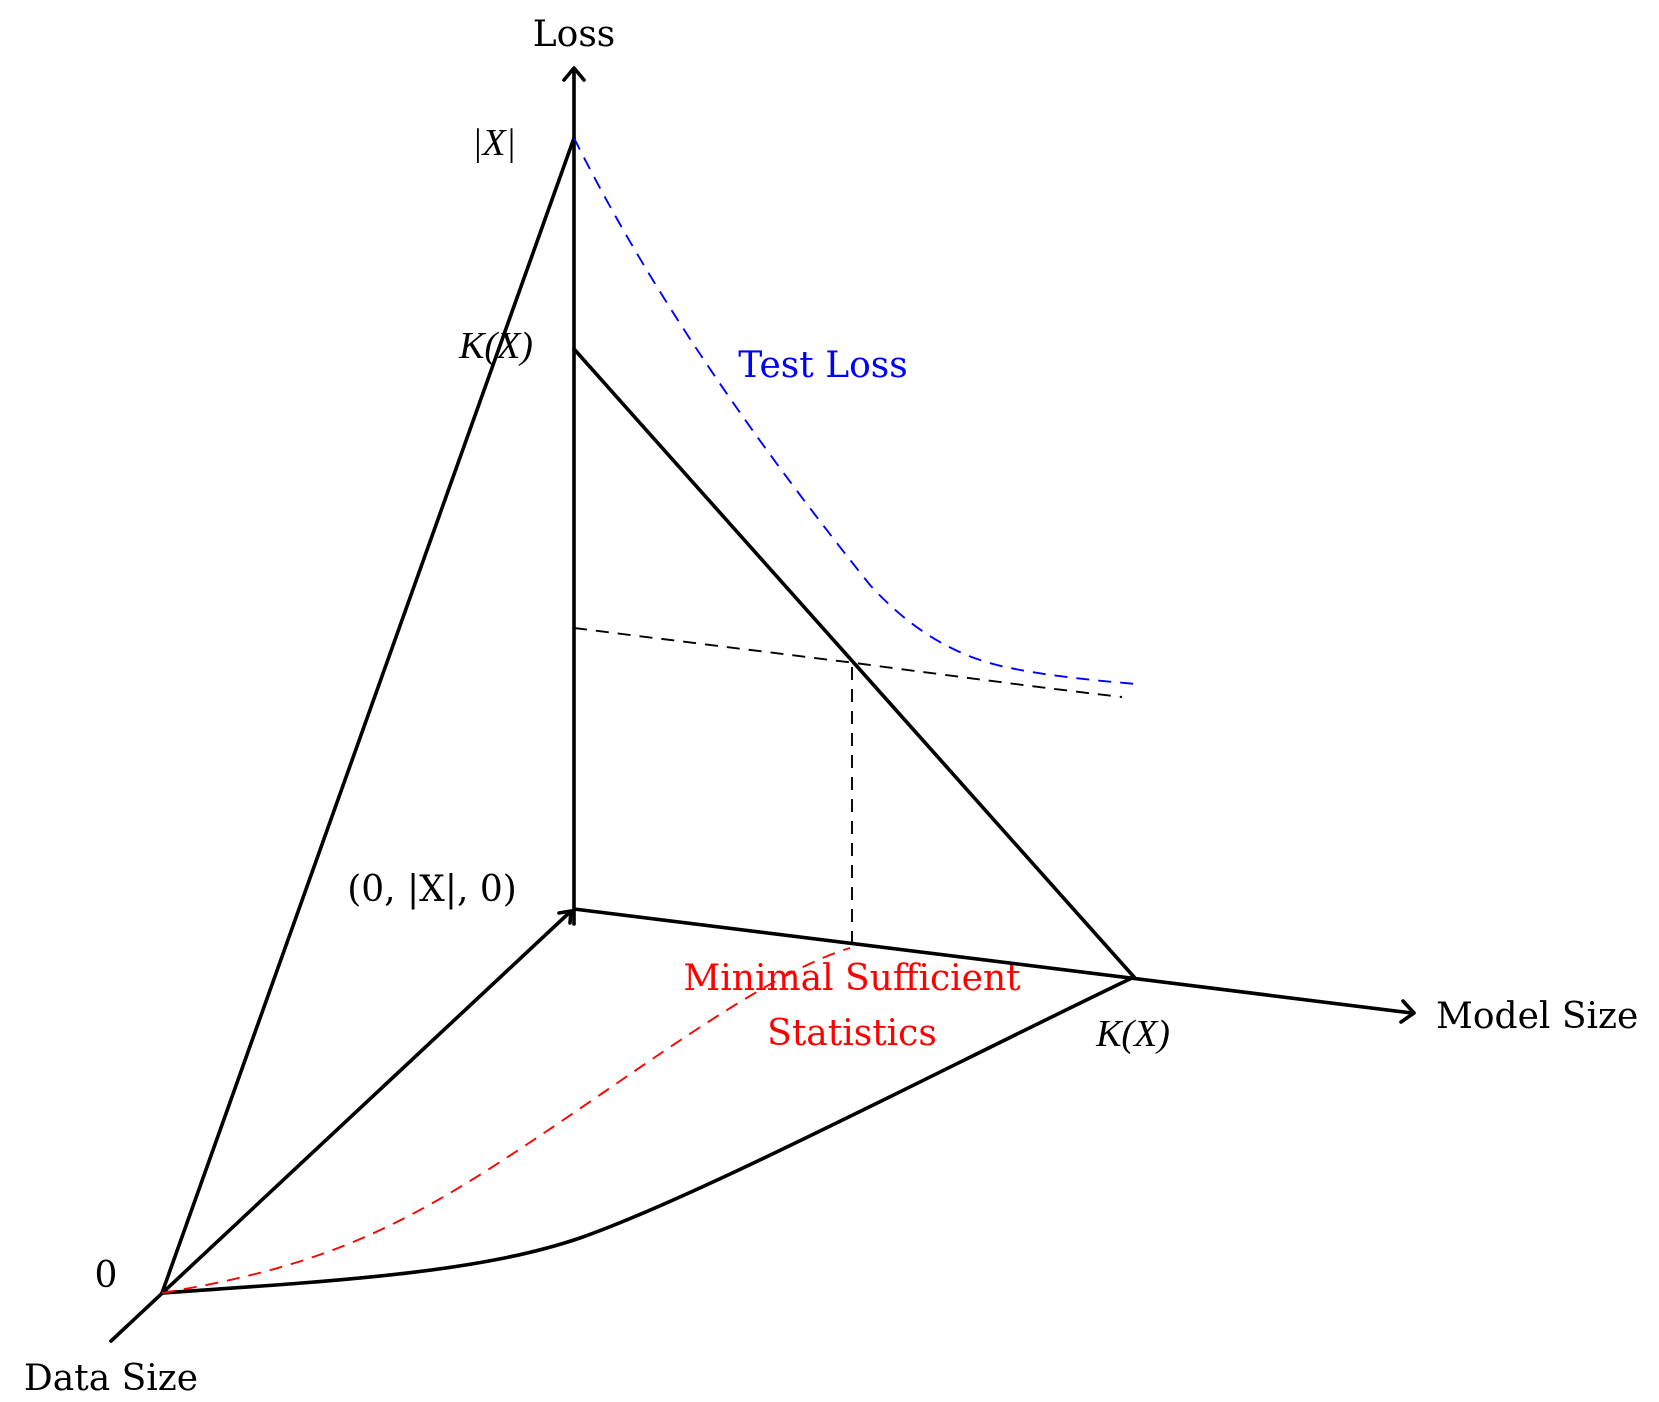  What do you see at coordinates (848, 662) in the screenshot?
I see `dashed-loss-level-line` at bounding box center [848, 662].